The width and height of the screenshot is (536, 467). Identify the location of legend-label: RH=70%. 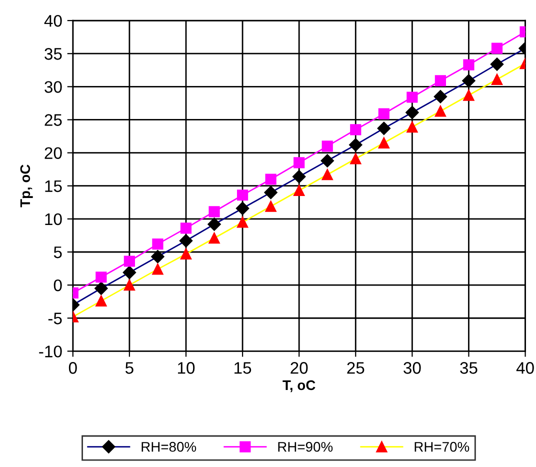
(442, 447).